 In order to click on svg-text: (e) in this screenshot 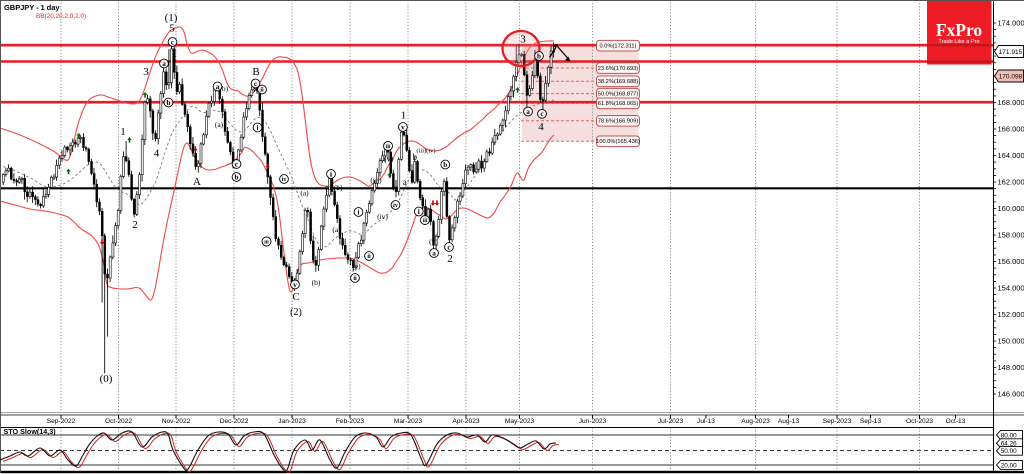, I will do `click(356, 266)`.